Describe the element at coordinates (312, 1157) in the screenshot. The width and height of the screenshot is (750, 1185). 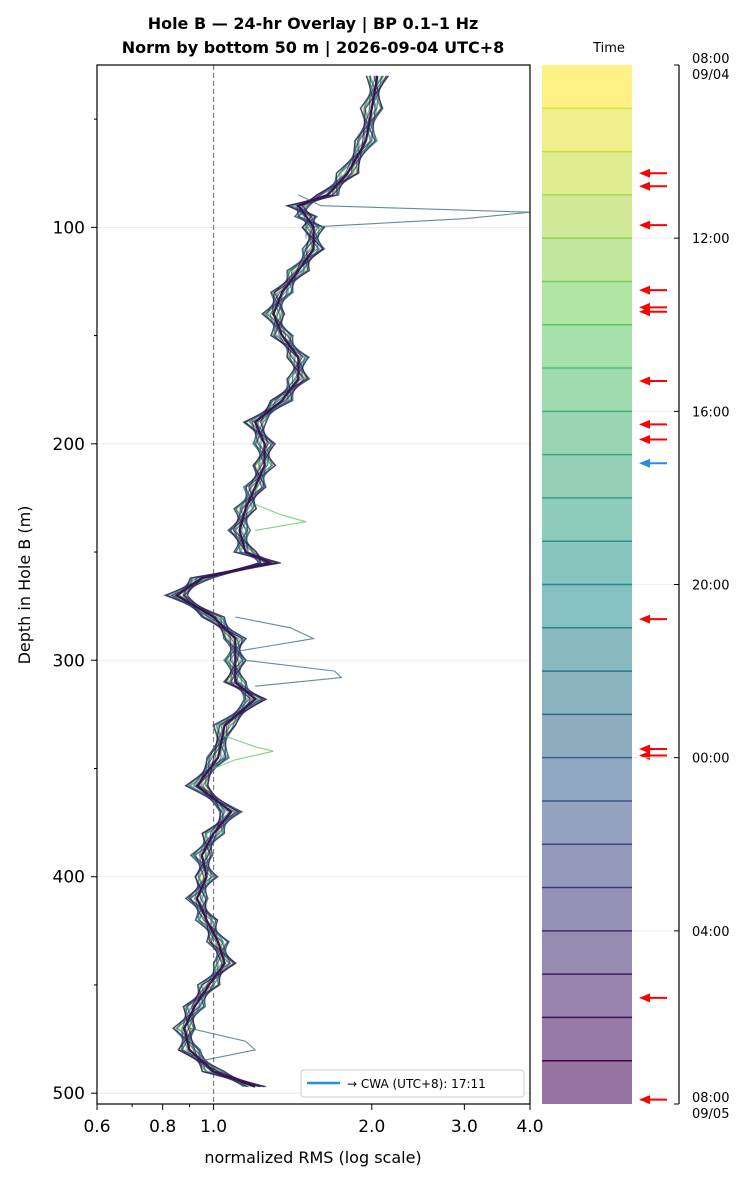
I see `x-axis-label: normalized RMS (log scale)` at that location.